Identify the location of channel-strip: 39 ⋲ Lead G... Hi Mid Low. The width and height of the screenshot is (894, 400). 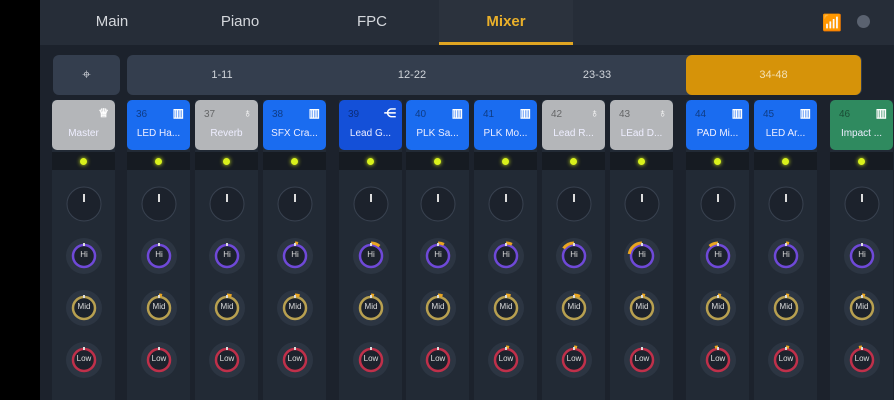
(370, 250).